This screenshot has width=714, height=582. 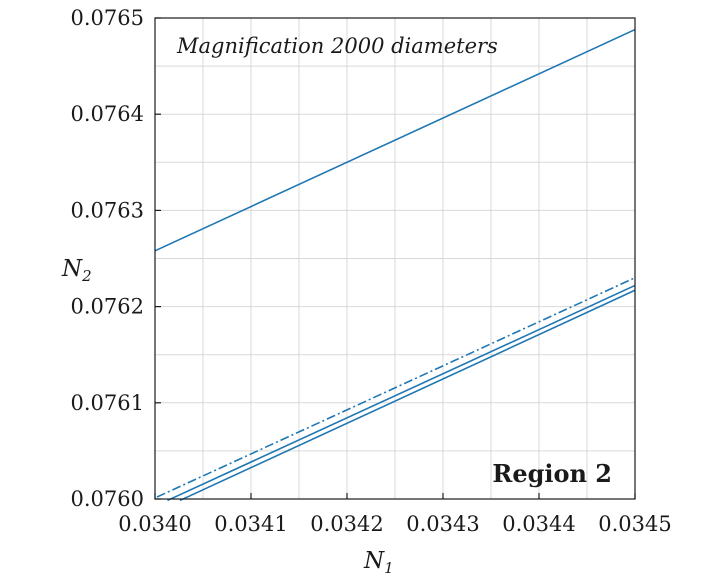 I want to click on x-axis-label-subscript: 1, so click(x=389, y=568).